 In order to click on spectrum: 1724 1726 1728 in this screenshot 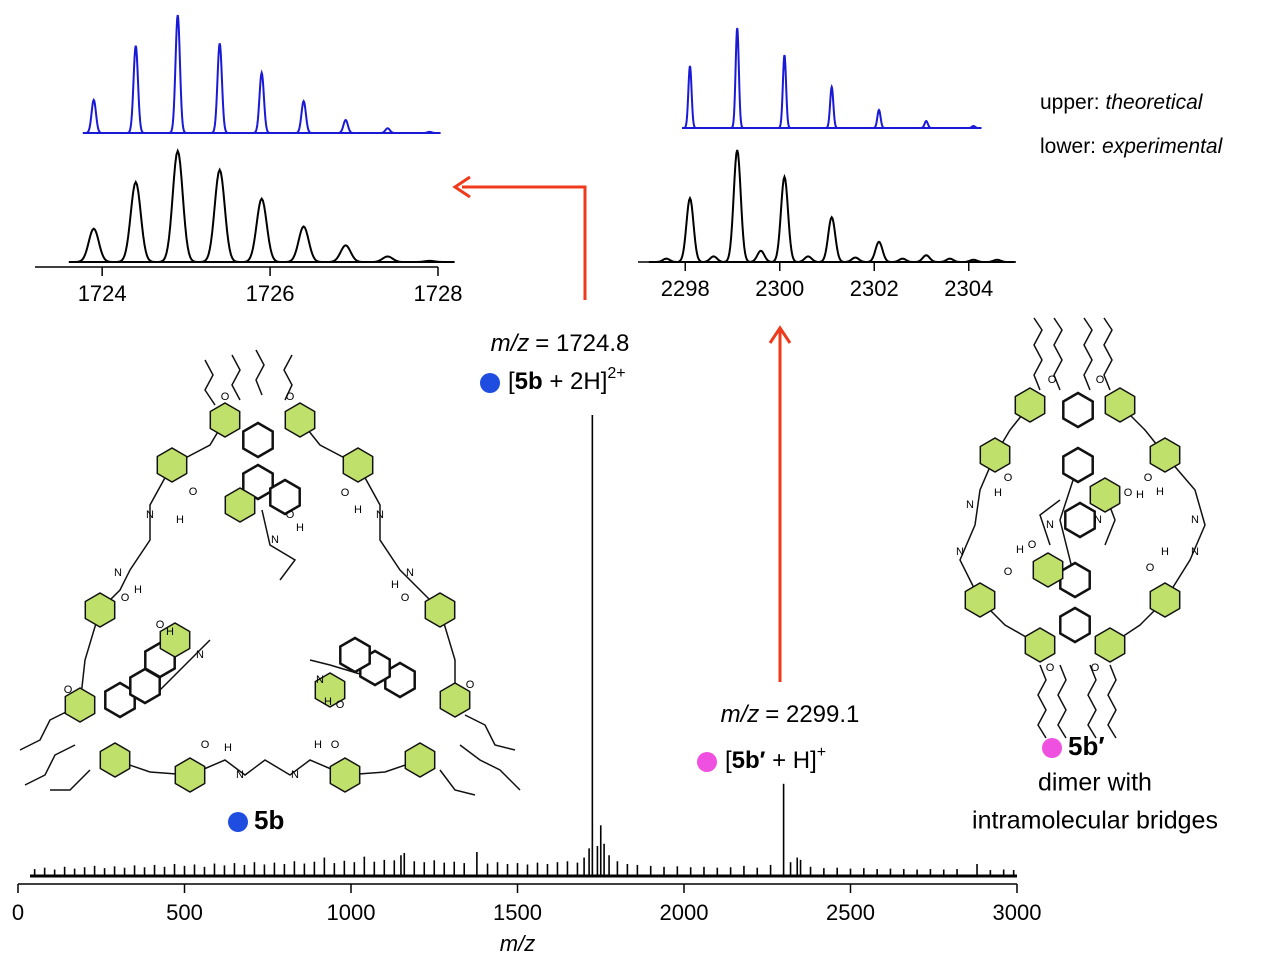, I will do `click(248, 160)`.